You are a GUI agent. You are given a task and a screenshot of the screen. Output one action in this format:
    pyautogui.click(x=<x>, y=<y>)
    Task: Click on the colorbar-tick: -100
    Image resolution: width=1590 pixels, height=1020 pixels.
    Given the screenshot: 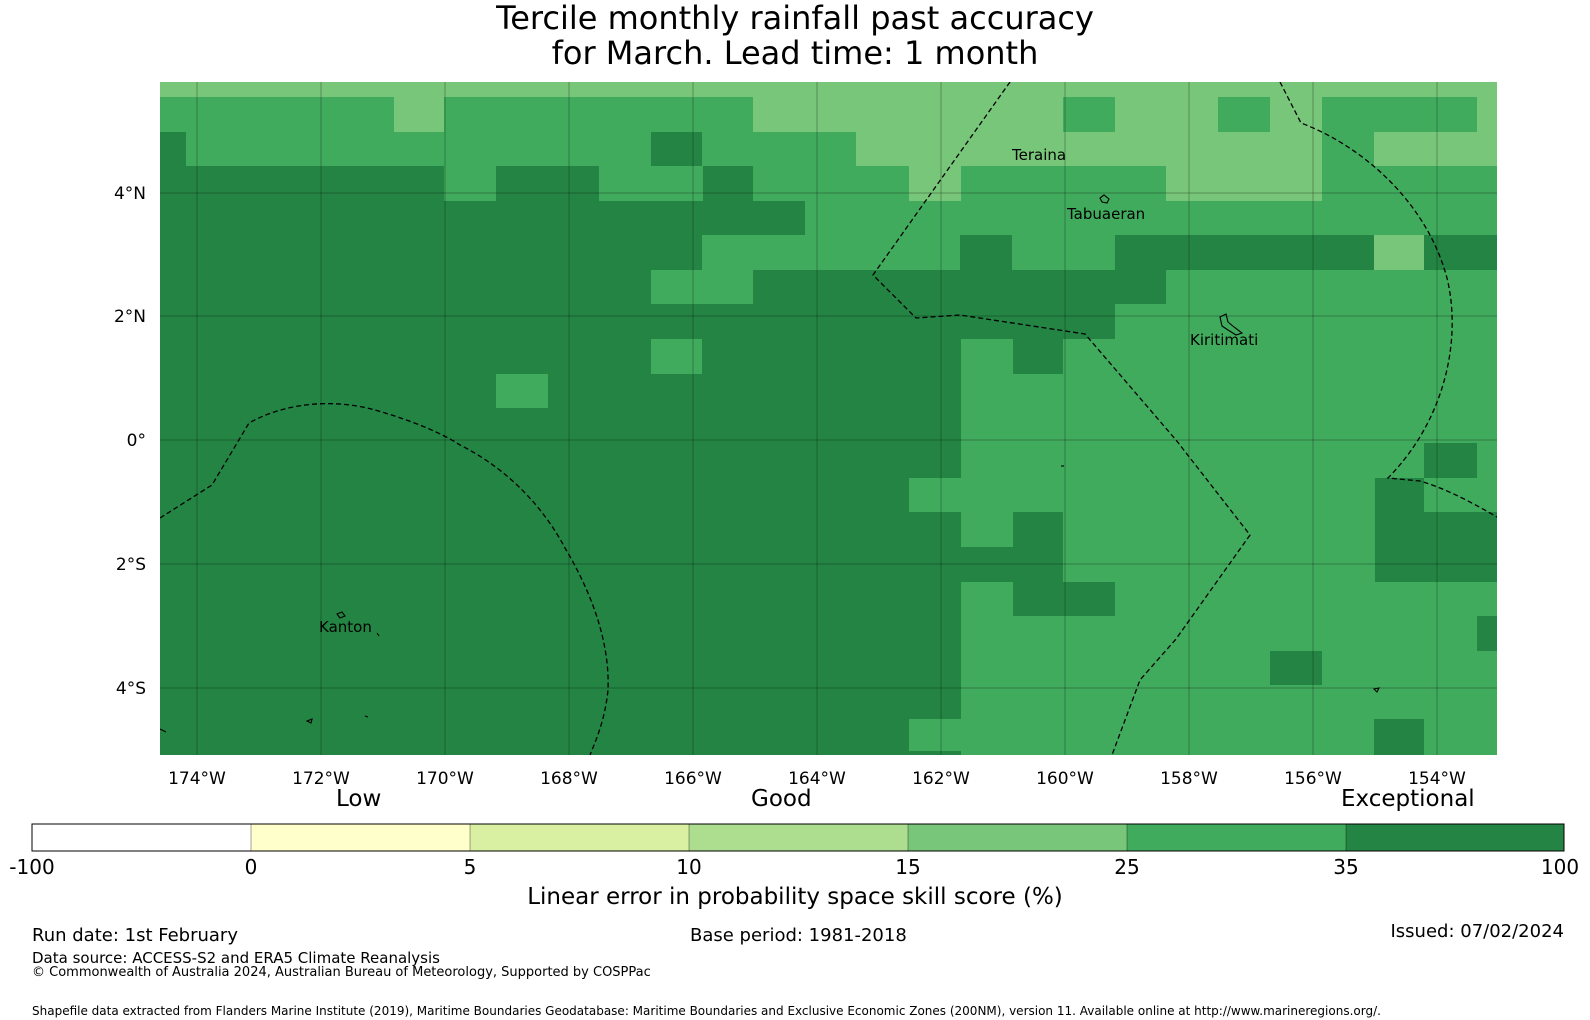 What is the action you would take?
    pyautogui.click(x=32, y=867)
    